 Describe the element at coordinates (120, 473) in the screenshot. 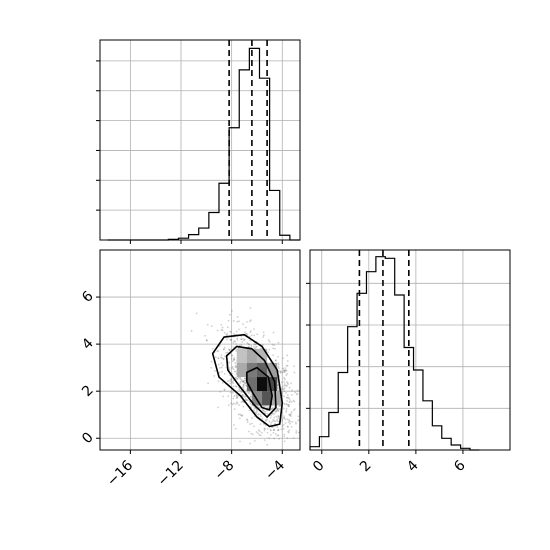

I see `x-tick-label: −16` at that location.